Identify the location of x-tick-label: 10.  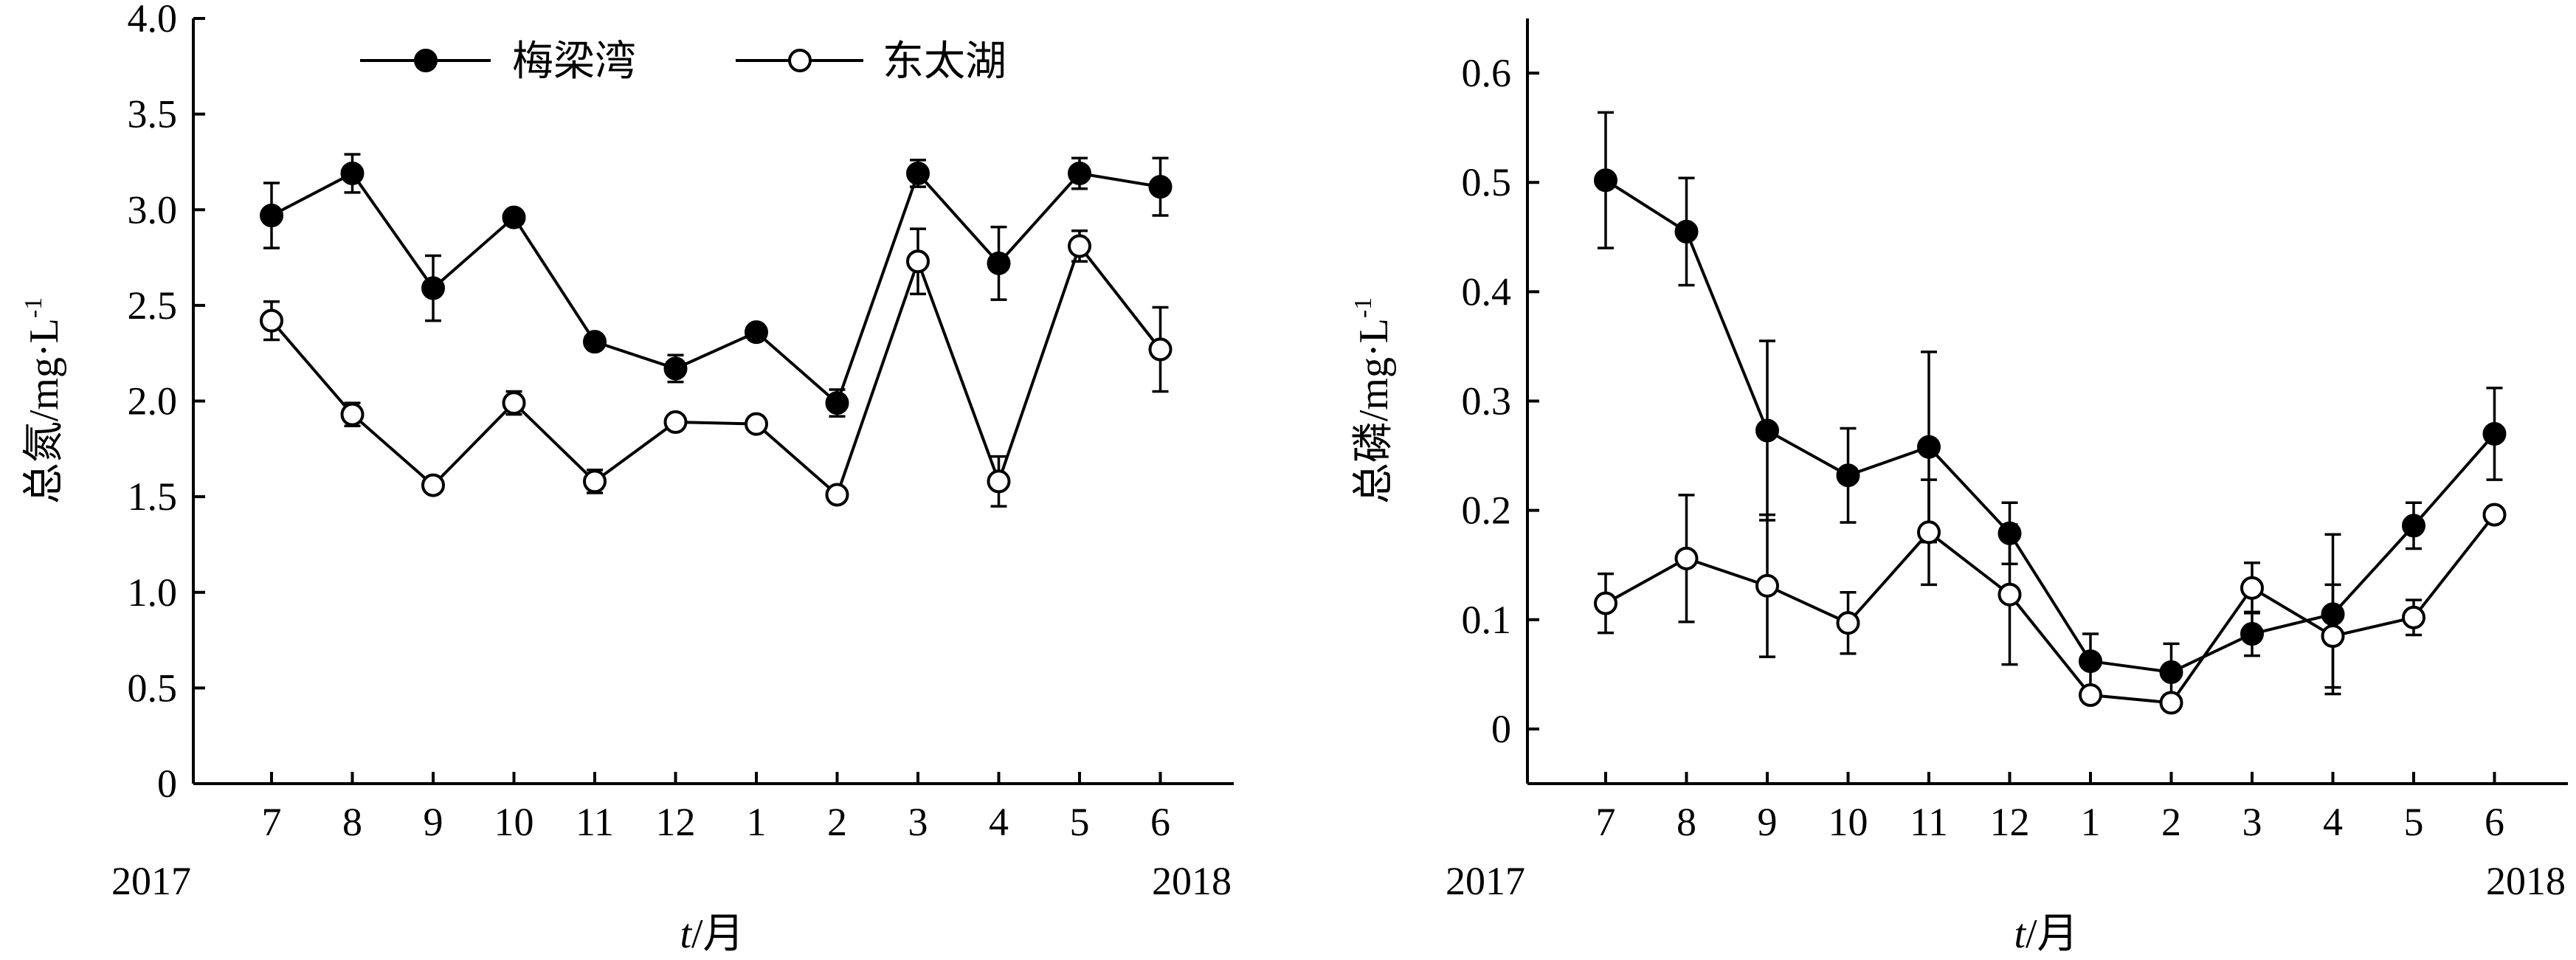
(1848, 822).